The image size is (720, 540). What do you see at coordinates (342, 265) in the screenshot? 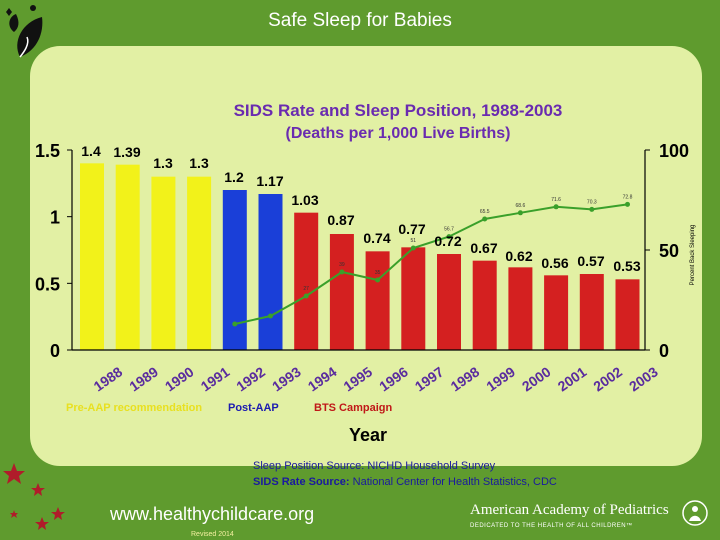
I see `line-point-label: 39` at bounding box center [342, 265].